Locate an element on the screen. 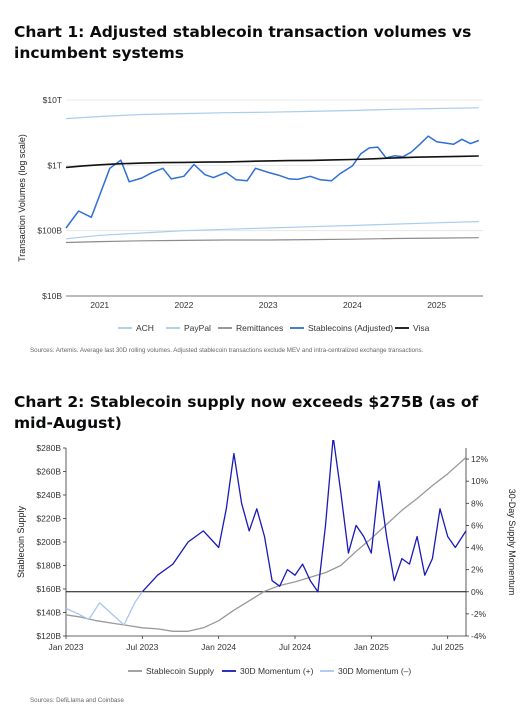 Image resolution: width=525 pixels, height=715 pixels. series-line-remittances is located at coordinates (272, 240).